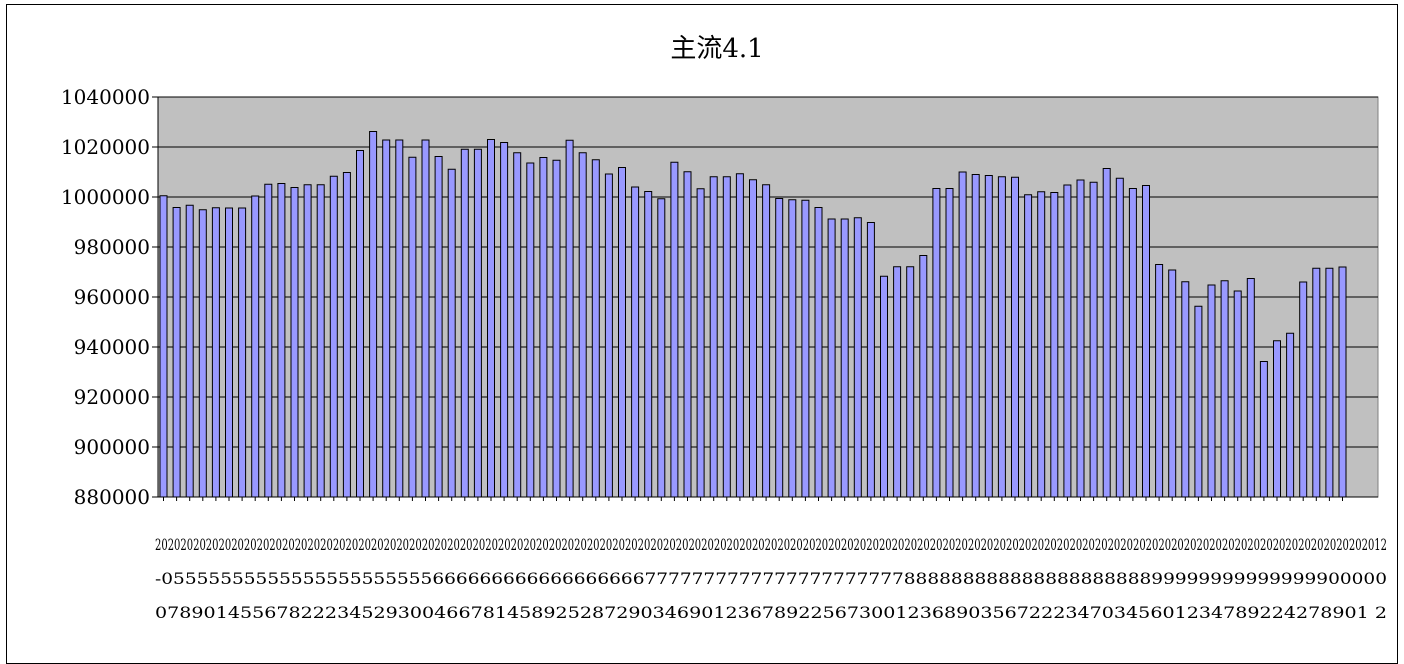 The width and height of the screenshot is (1404, 664). I want to click on y-tick-label: 940000, so click(112, 347).